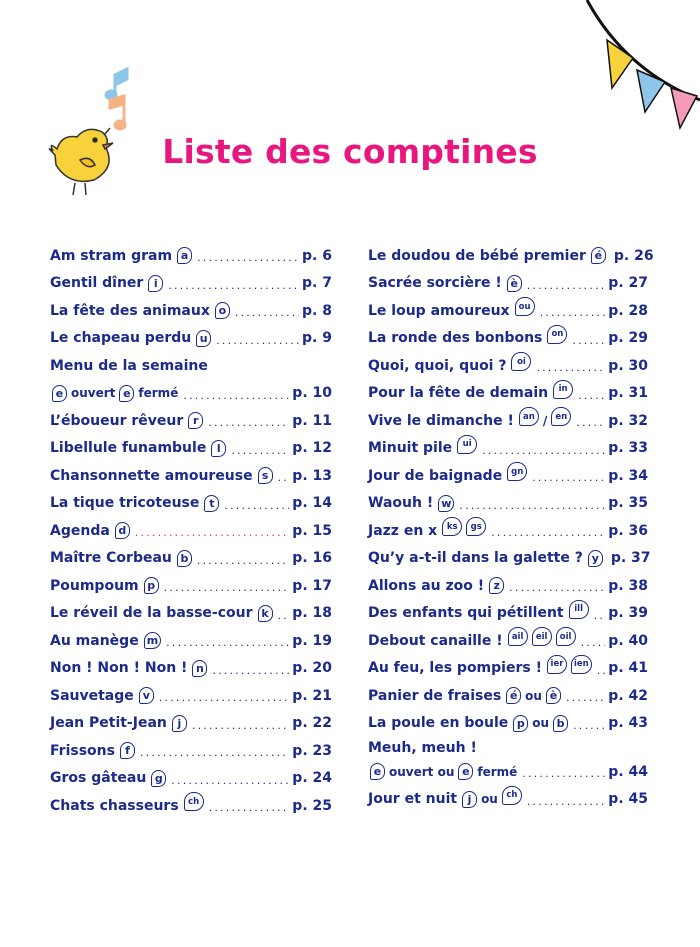 This screenshot has height=947, width=700. What do you see at coordinates (521, 362) in the screenshot?
I see `sound-badge: oi` at bounding box center [521, 362].